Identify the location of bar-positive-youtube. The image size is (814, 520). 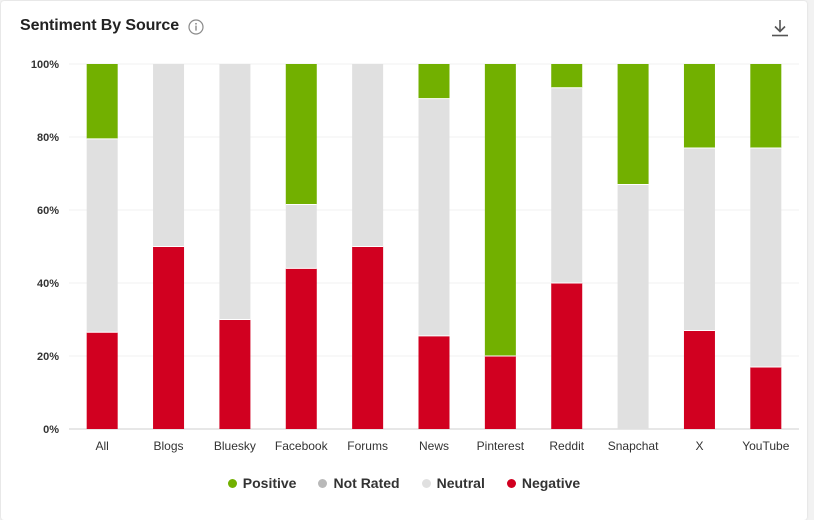
(766, 106).